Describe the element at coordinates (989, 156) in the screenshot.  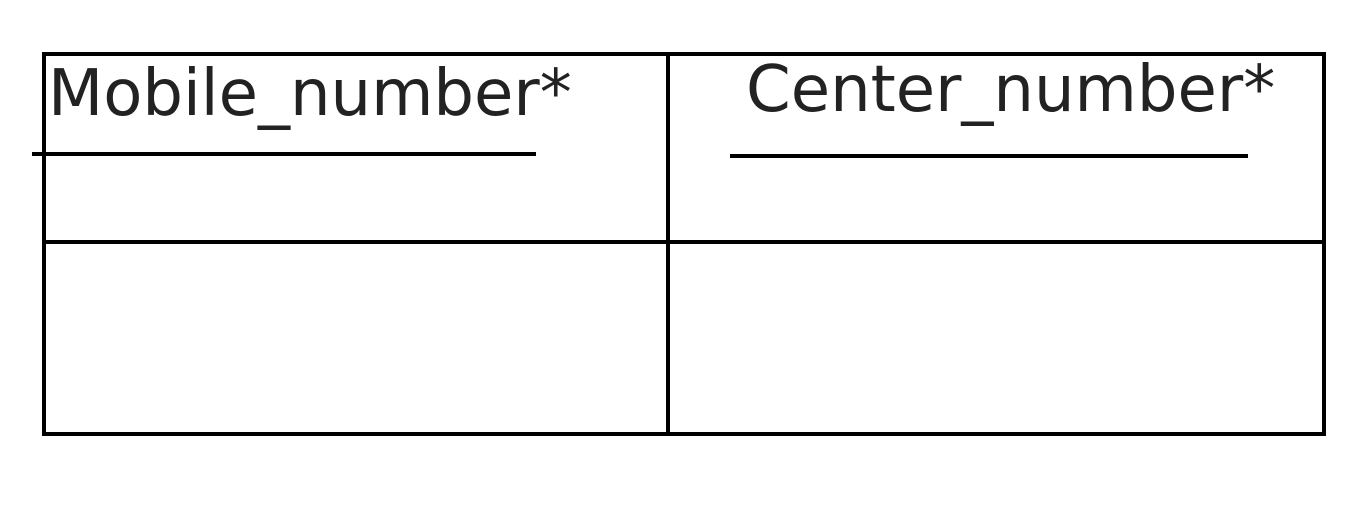
I see `primary-key-underline-center` at that location.